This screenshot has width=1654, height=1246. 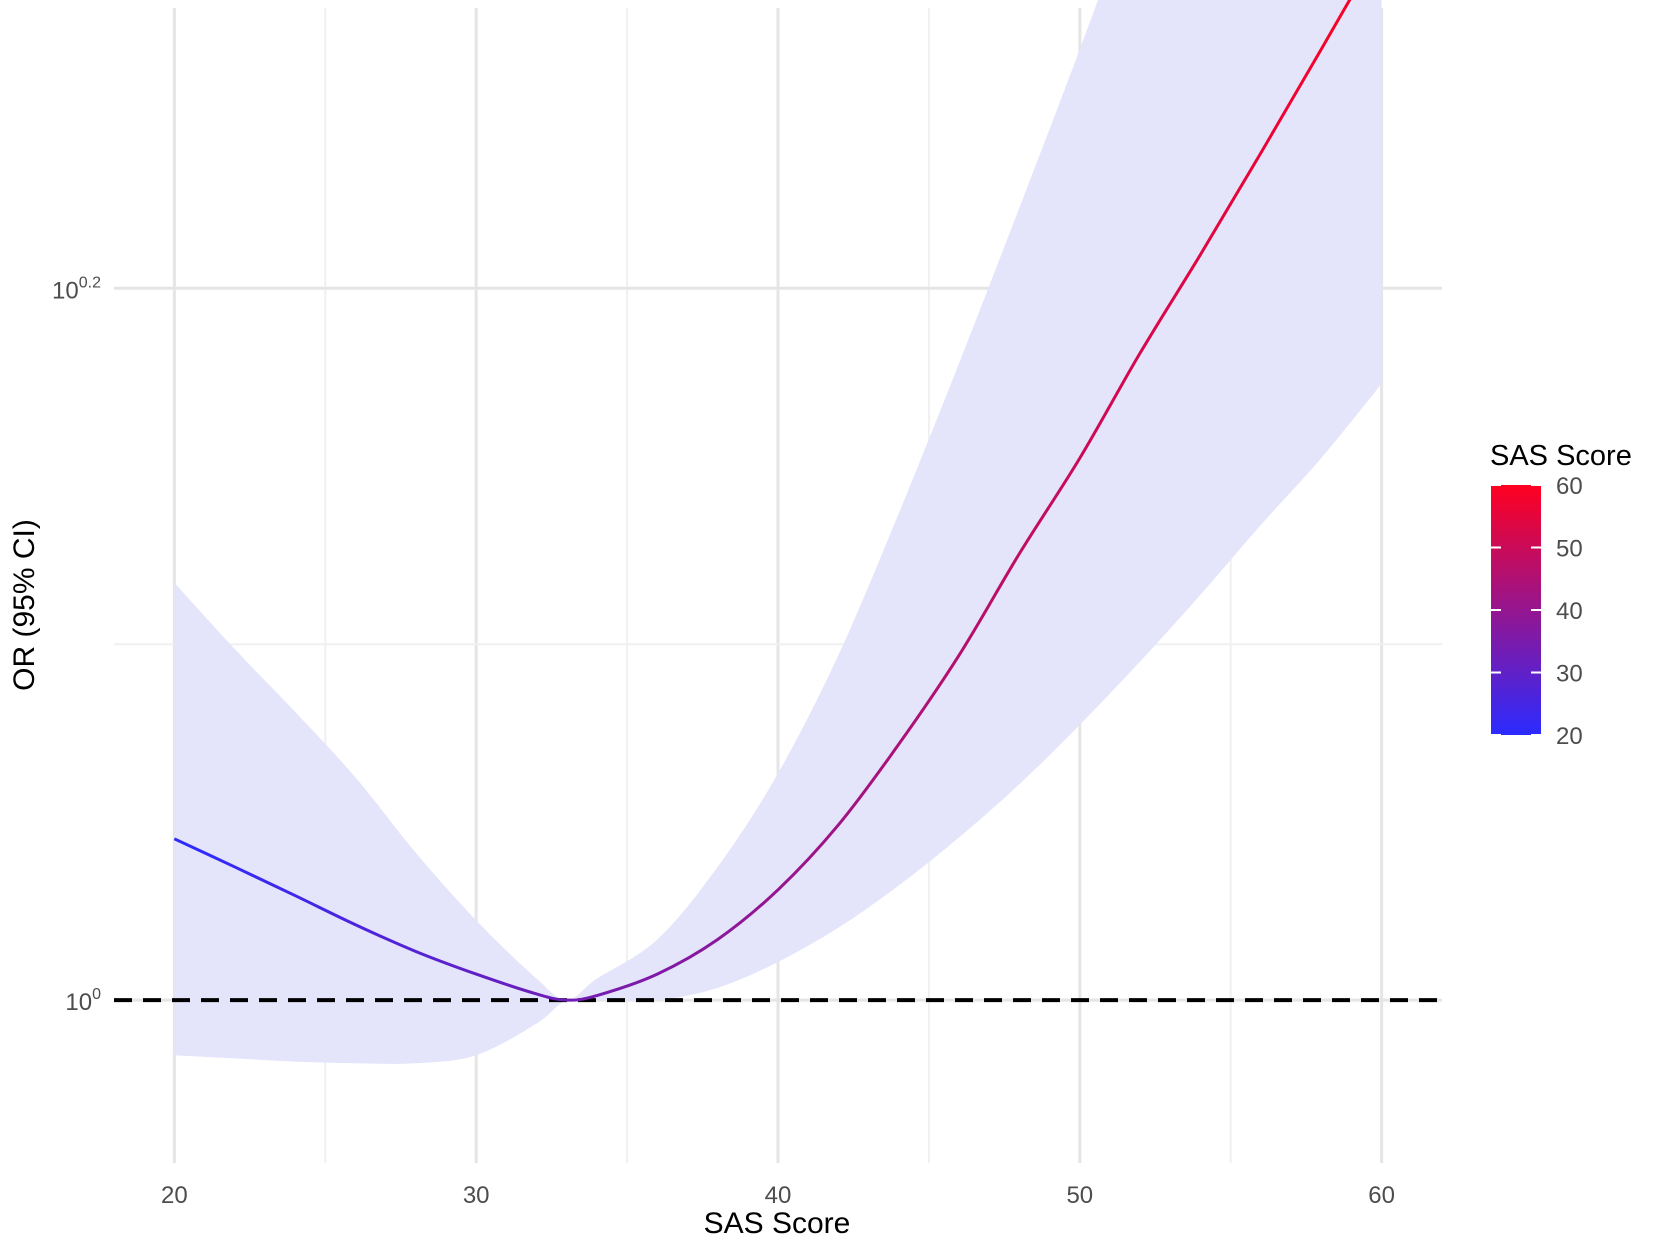 I want to click on colorbar-title: SAS Score, so click(x=1561, y=456).